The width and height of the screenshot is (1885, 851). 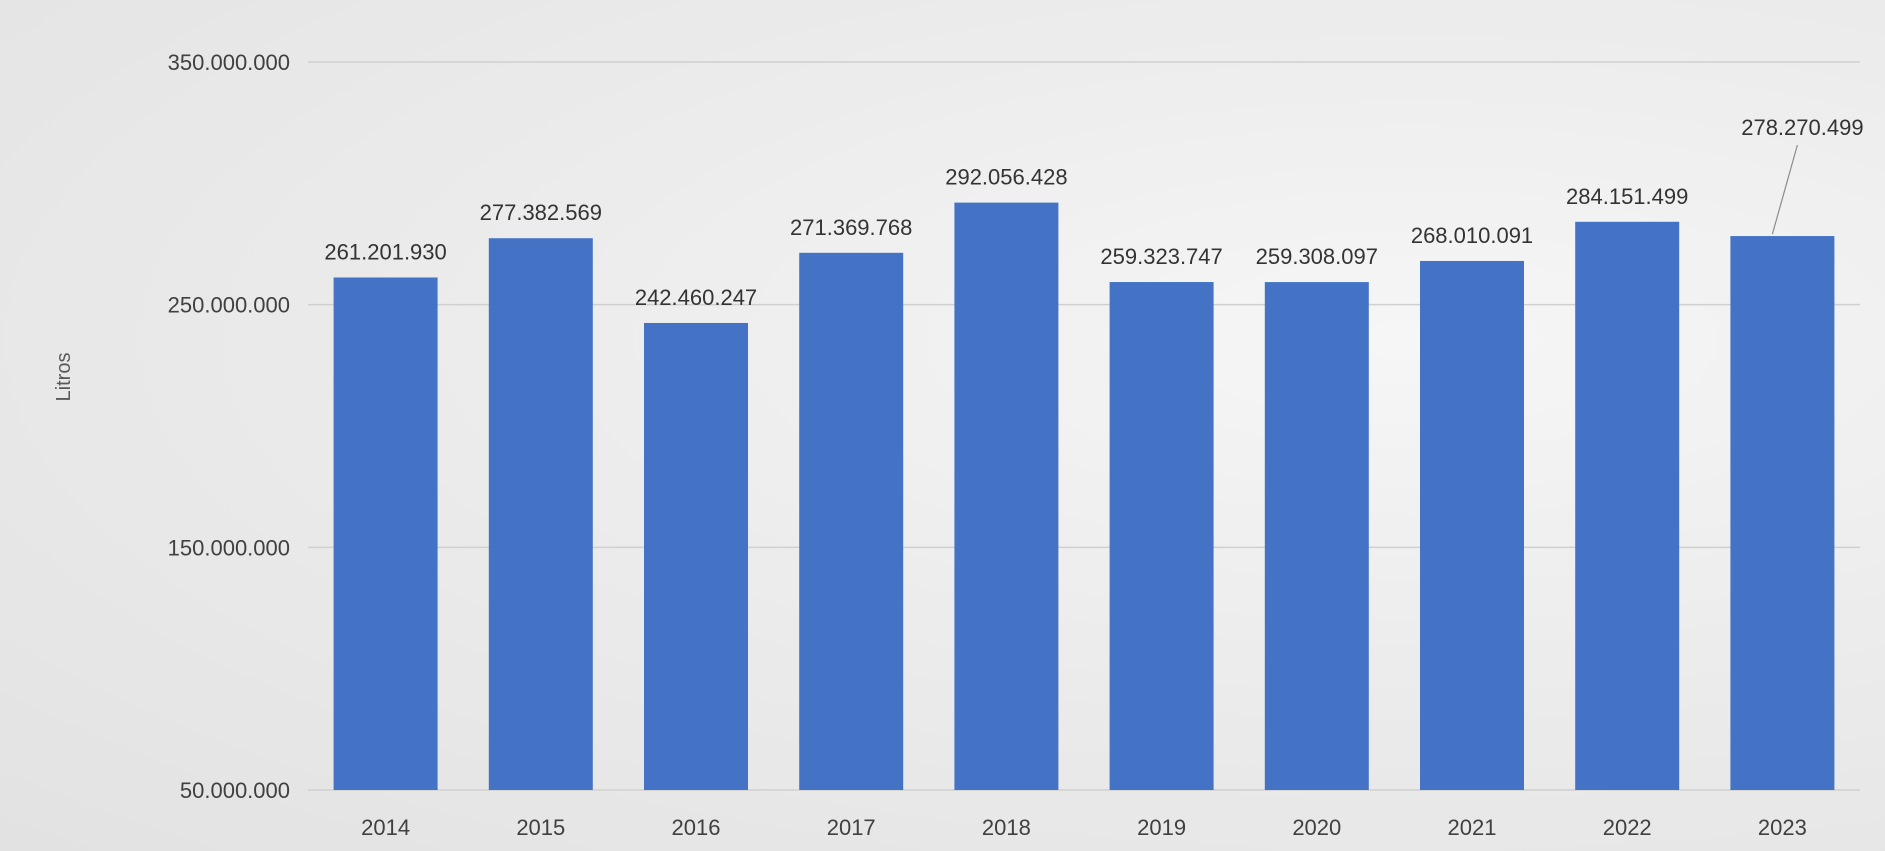 What do you see at coordinates (385, 251) in the screenshot?
I see `data-label: 261.201.930` at bounding box center [385, 251].